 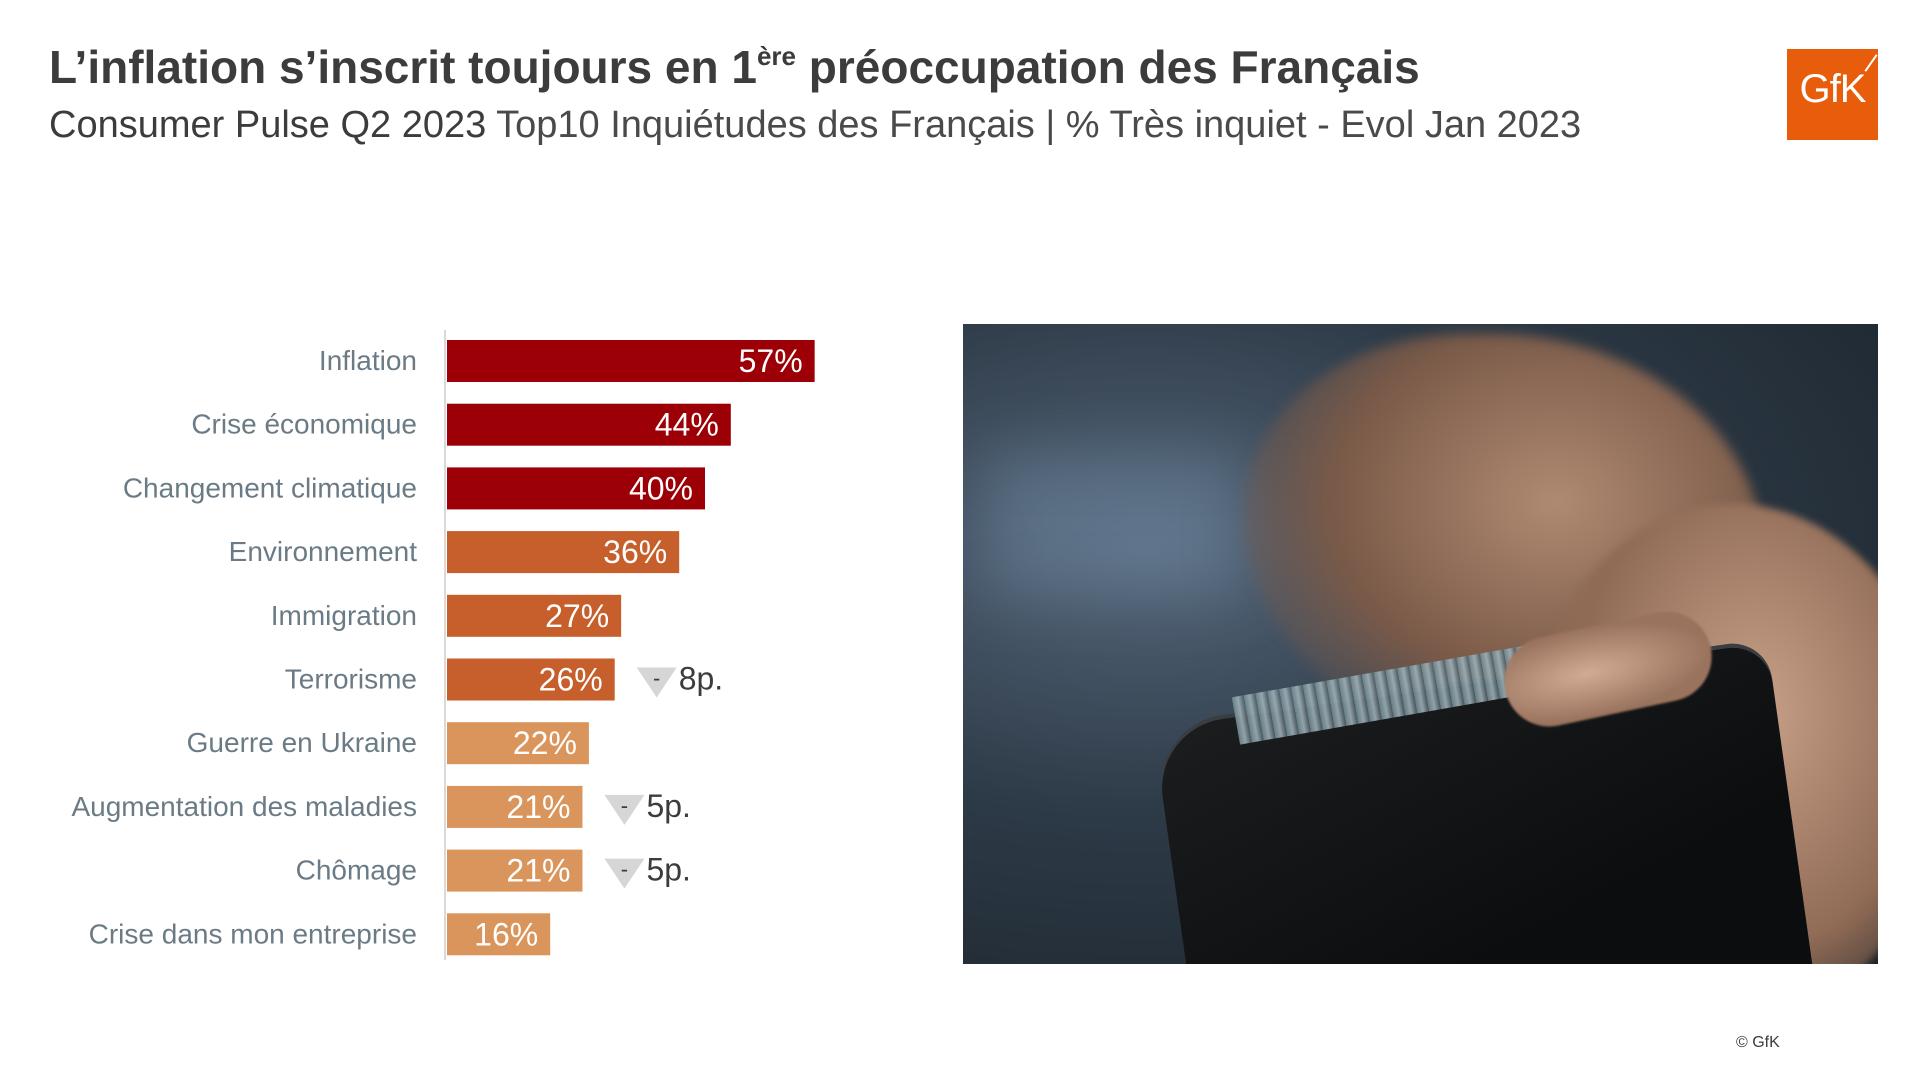 I want to click on bar-crise-economique, so click(x=589, y=424).